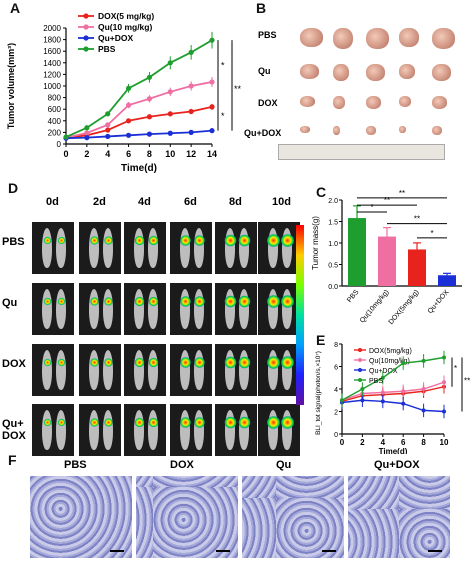 The width and height of the screenshot is (474, 568). What do you see at coordinates (10, 303) in the screenshot?
I see `bli-row-label: Qu` at bounding box center [10, 303].